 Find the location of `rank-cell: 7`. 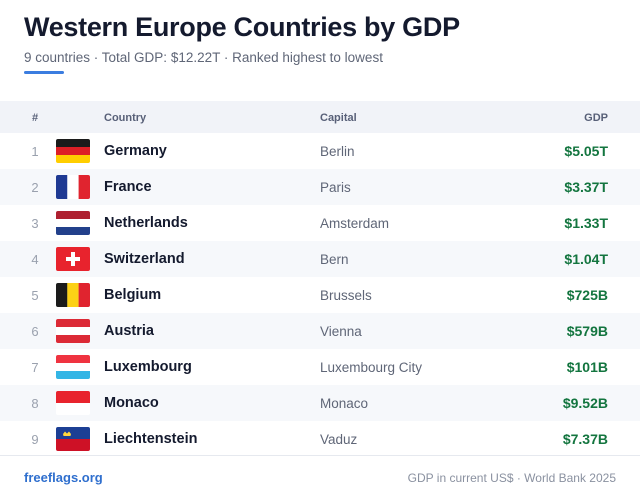

rank-cell: 7 is located at coordinates (35, 367).